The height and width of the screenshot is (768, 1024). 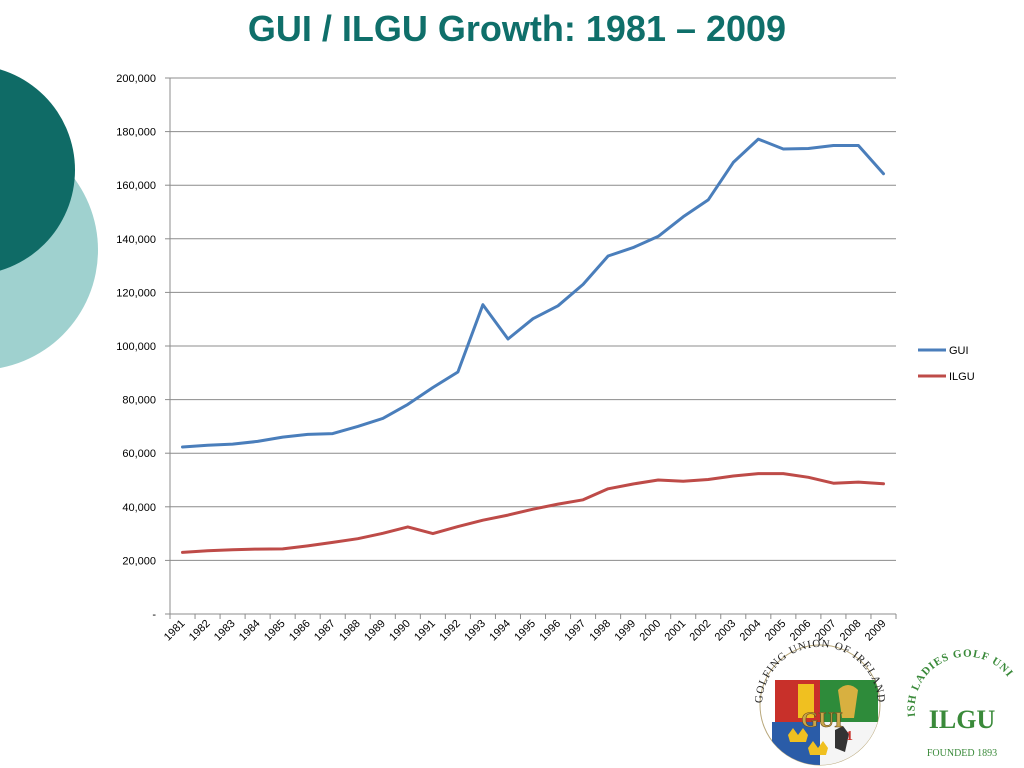 What do you see at coordinates (136, 186) in the screenshot?
I see `y-tick-label: 160,000` at bounding box center [136, 186].